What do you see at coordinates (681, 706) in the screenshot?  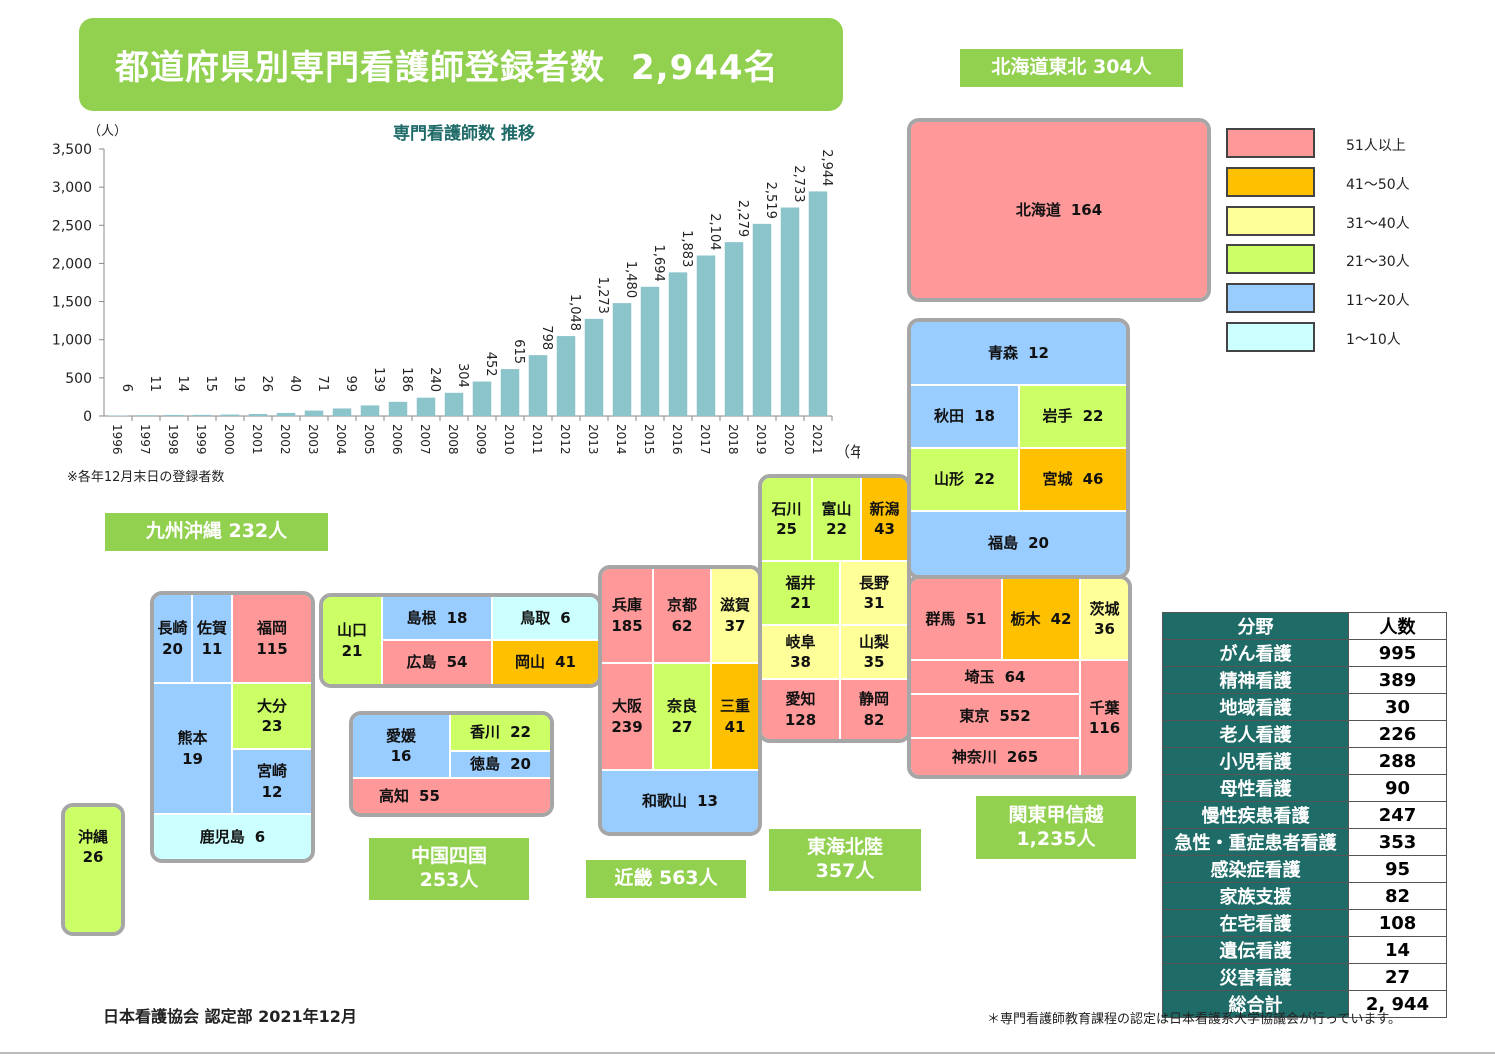 I see `pref-name: 奈良` at bounding box center [681, 706].